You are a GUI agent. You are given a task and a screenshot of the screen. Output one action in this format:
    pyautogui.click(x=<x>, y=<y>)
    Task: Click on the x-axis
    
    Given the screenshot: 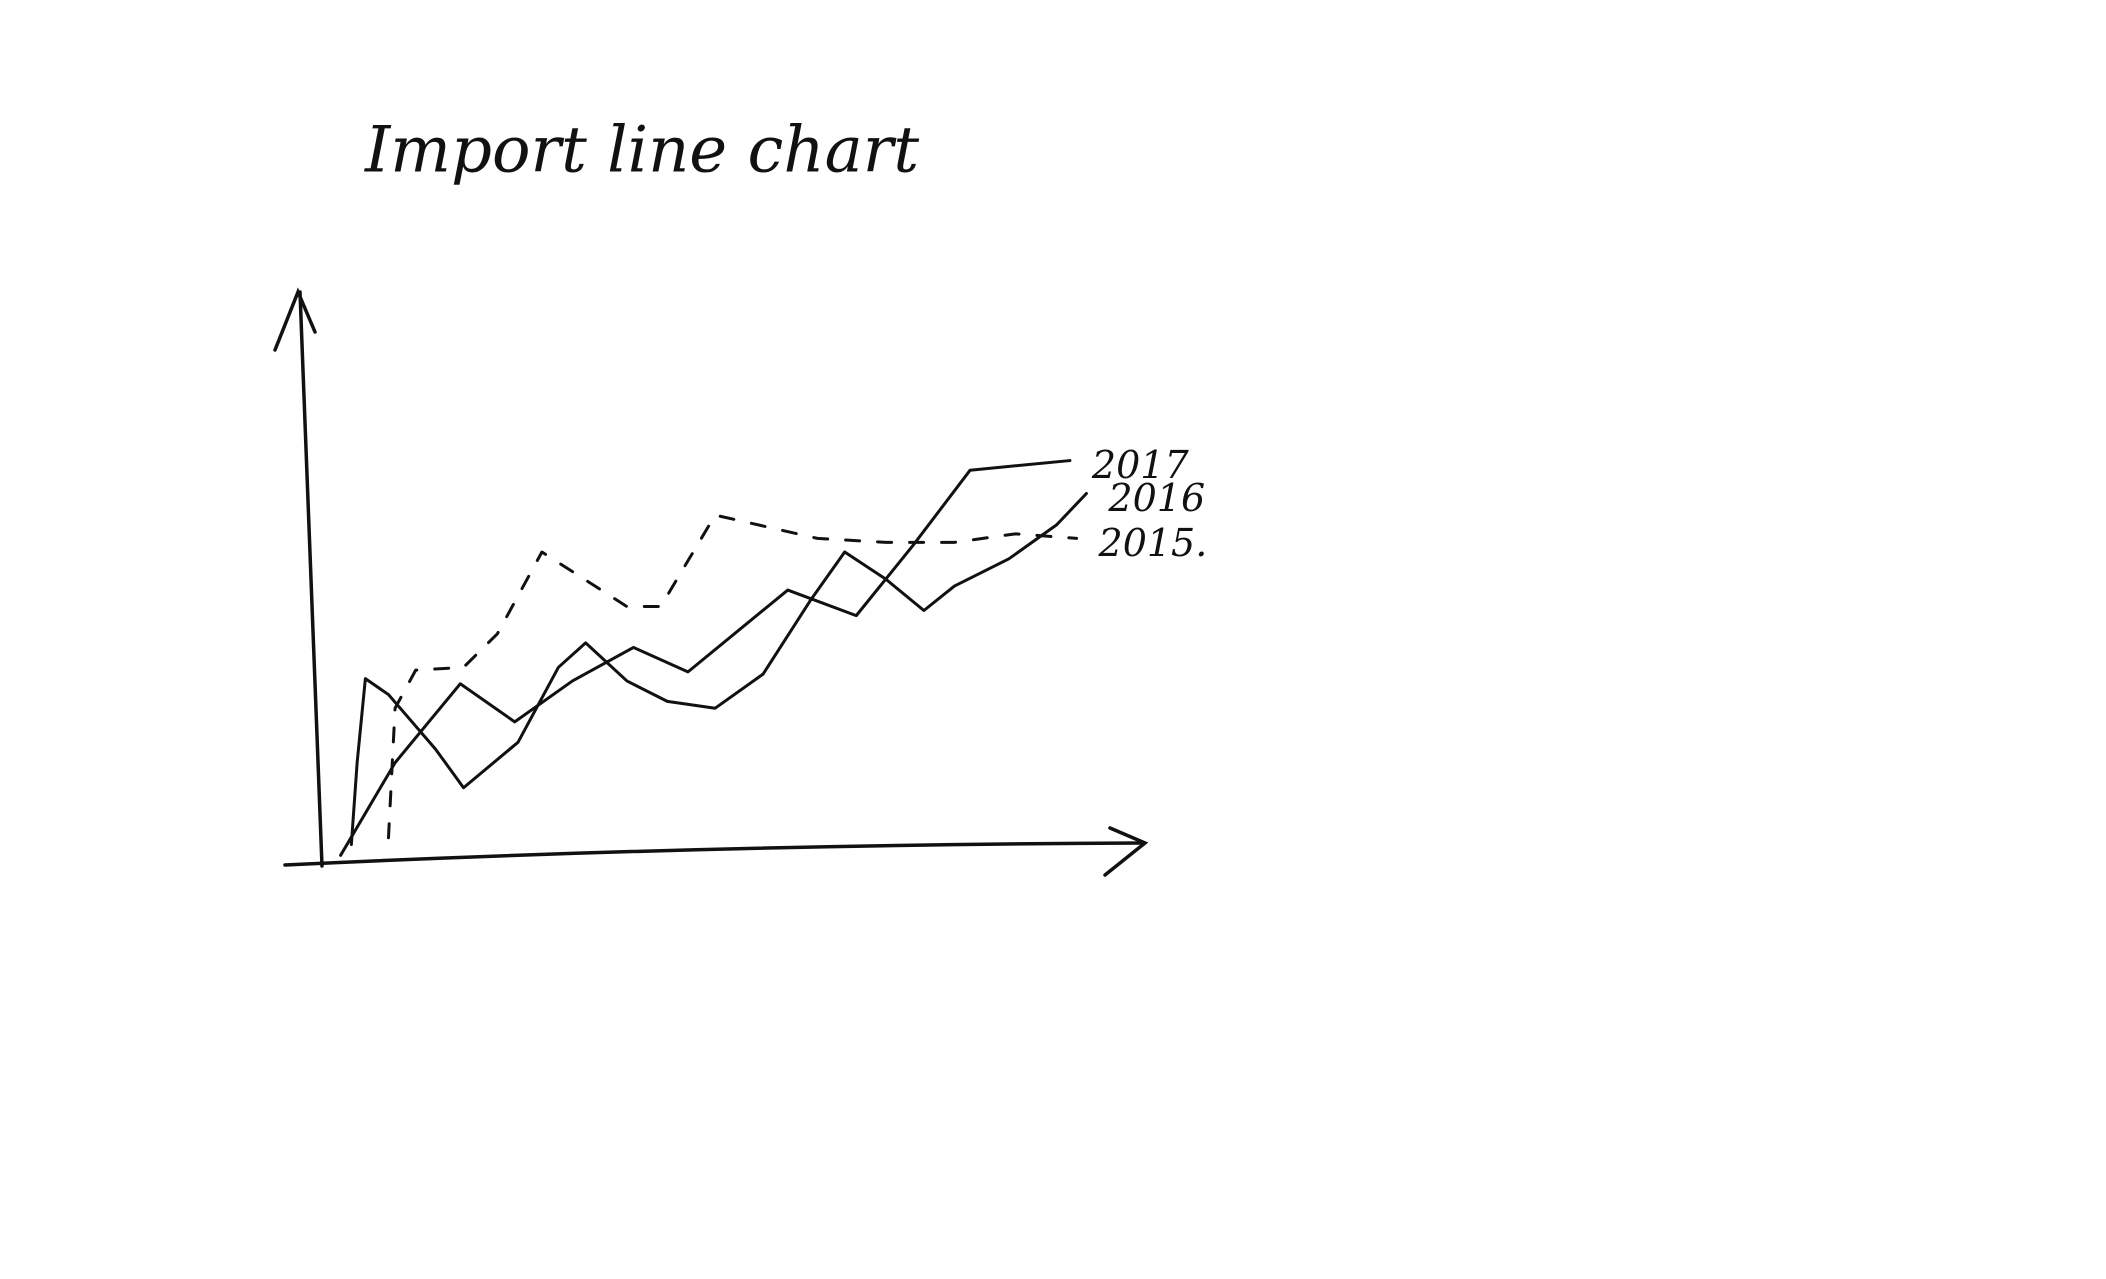 What is the action you would take?
    pyautogui.click(x=712, y=854)
    